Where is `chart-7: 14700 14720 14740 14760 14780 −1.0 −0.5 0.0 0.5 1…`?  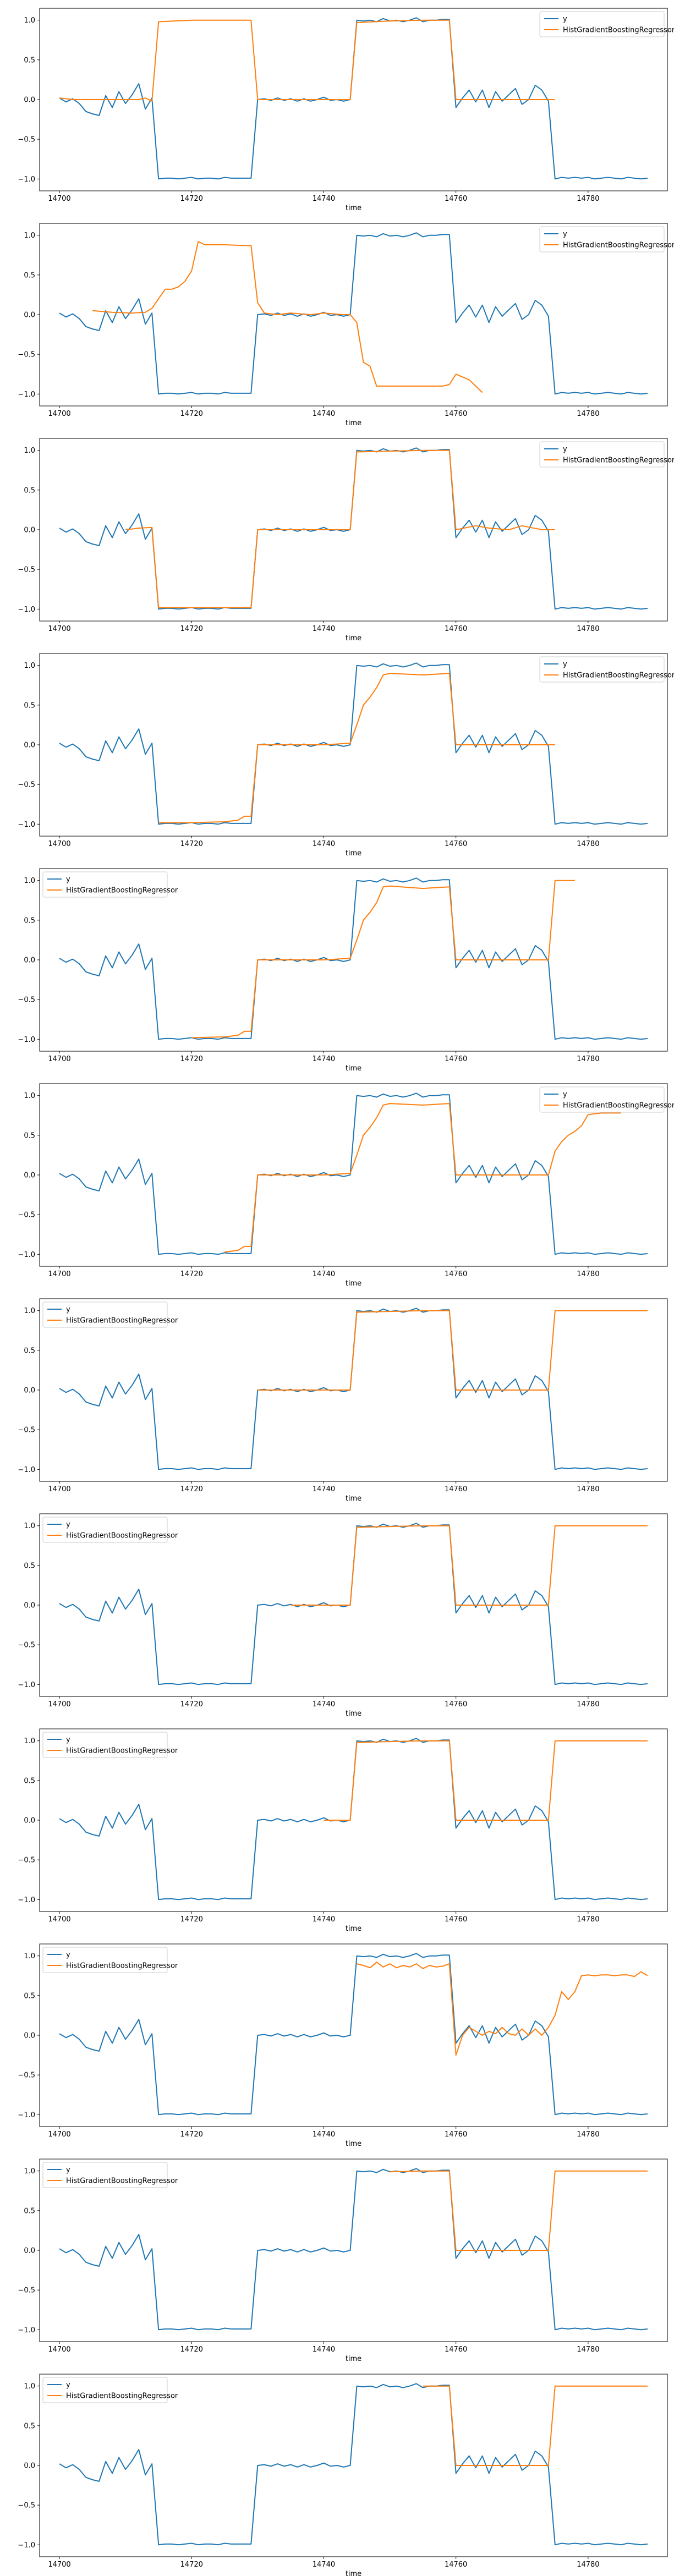 chart-7: 14700 14720 14740 14760 14780 −1.0 −0.5 0.0 0.5 1… is located at coordinates (343, 1400).